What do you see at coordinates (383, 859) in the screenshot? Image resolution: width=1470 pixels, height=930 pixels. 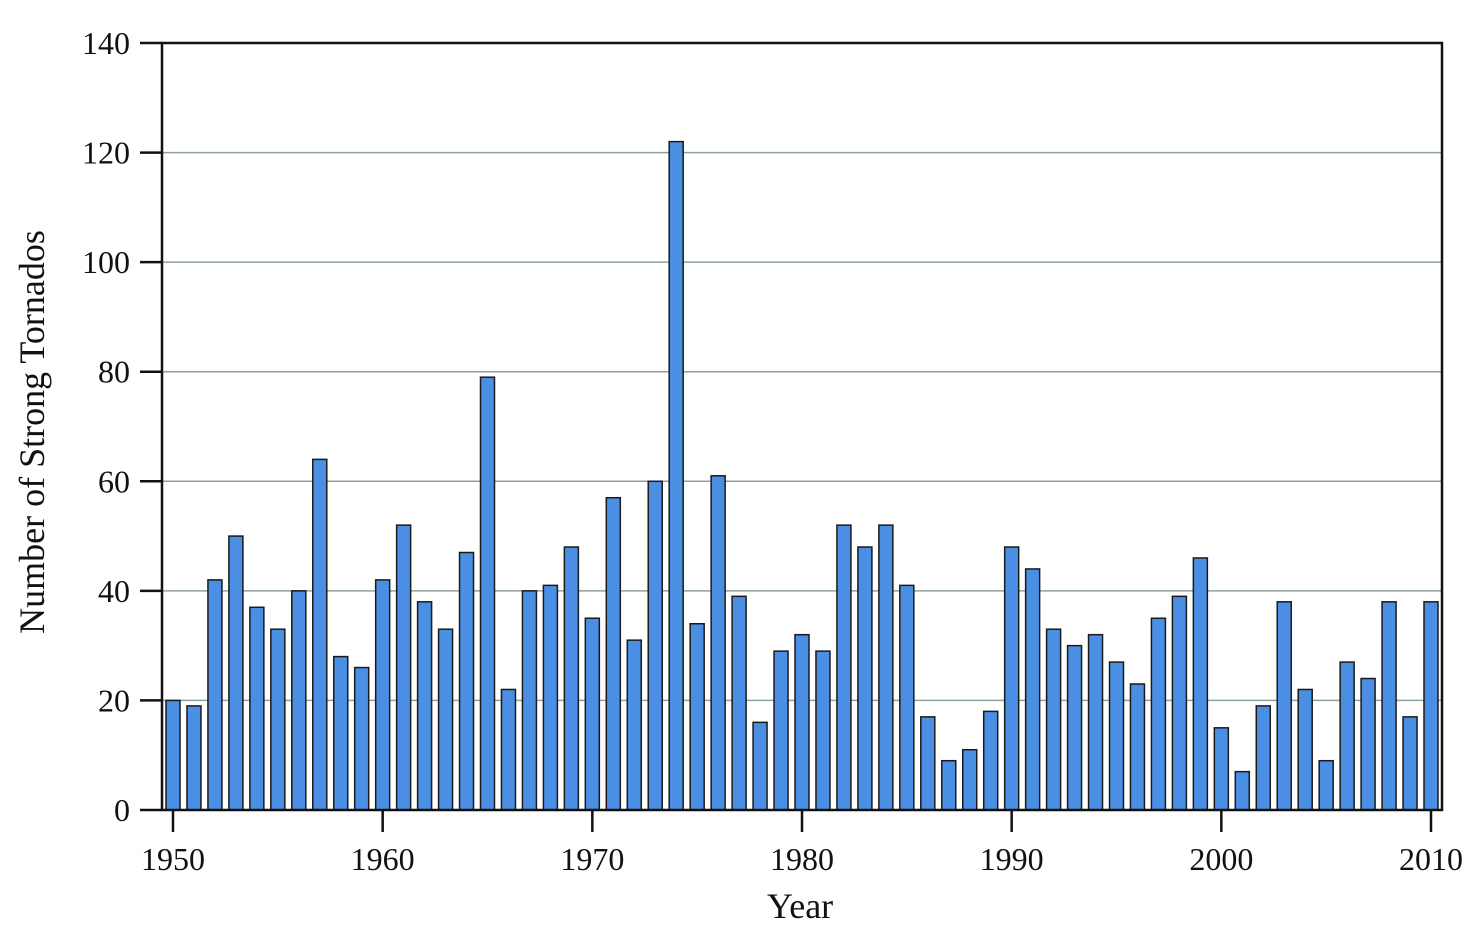 I see `x-tick-label: 1960` at bounding box center [383, 859].